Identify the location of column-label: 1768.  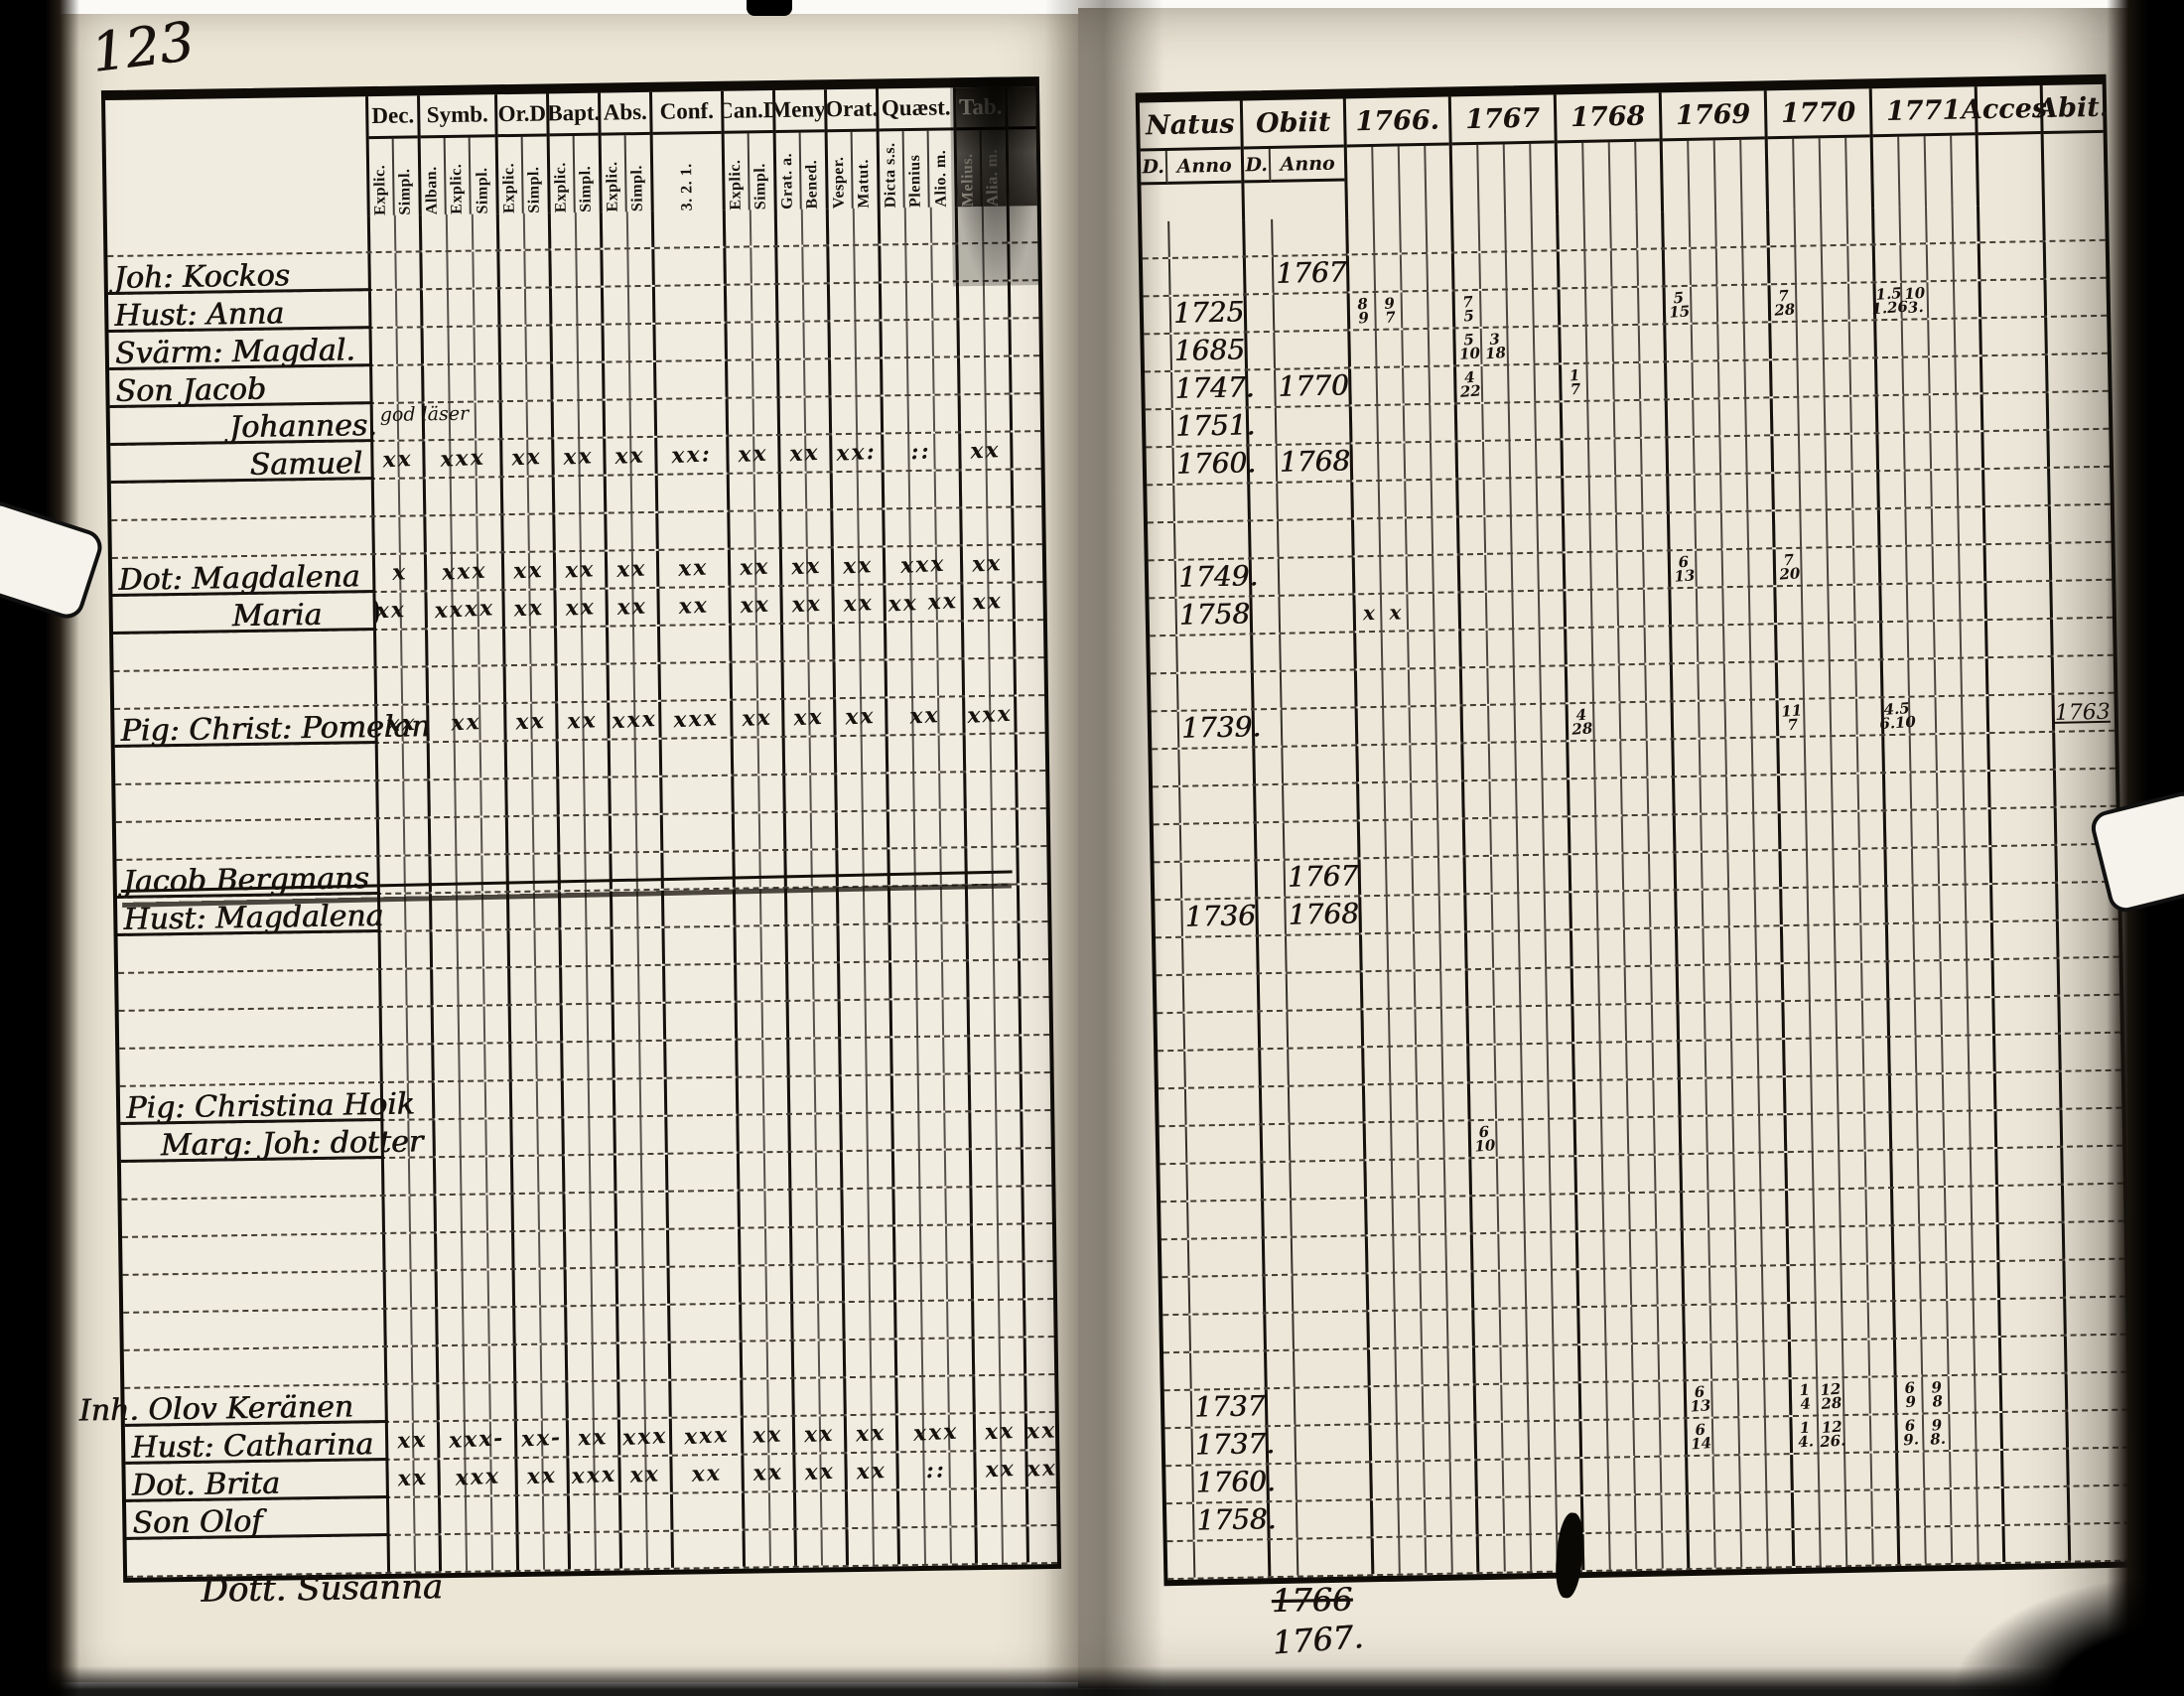
(1608, 118).